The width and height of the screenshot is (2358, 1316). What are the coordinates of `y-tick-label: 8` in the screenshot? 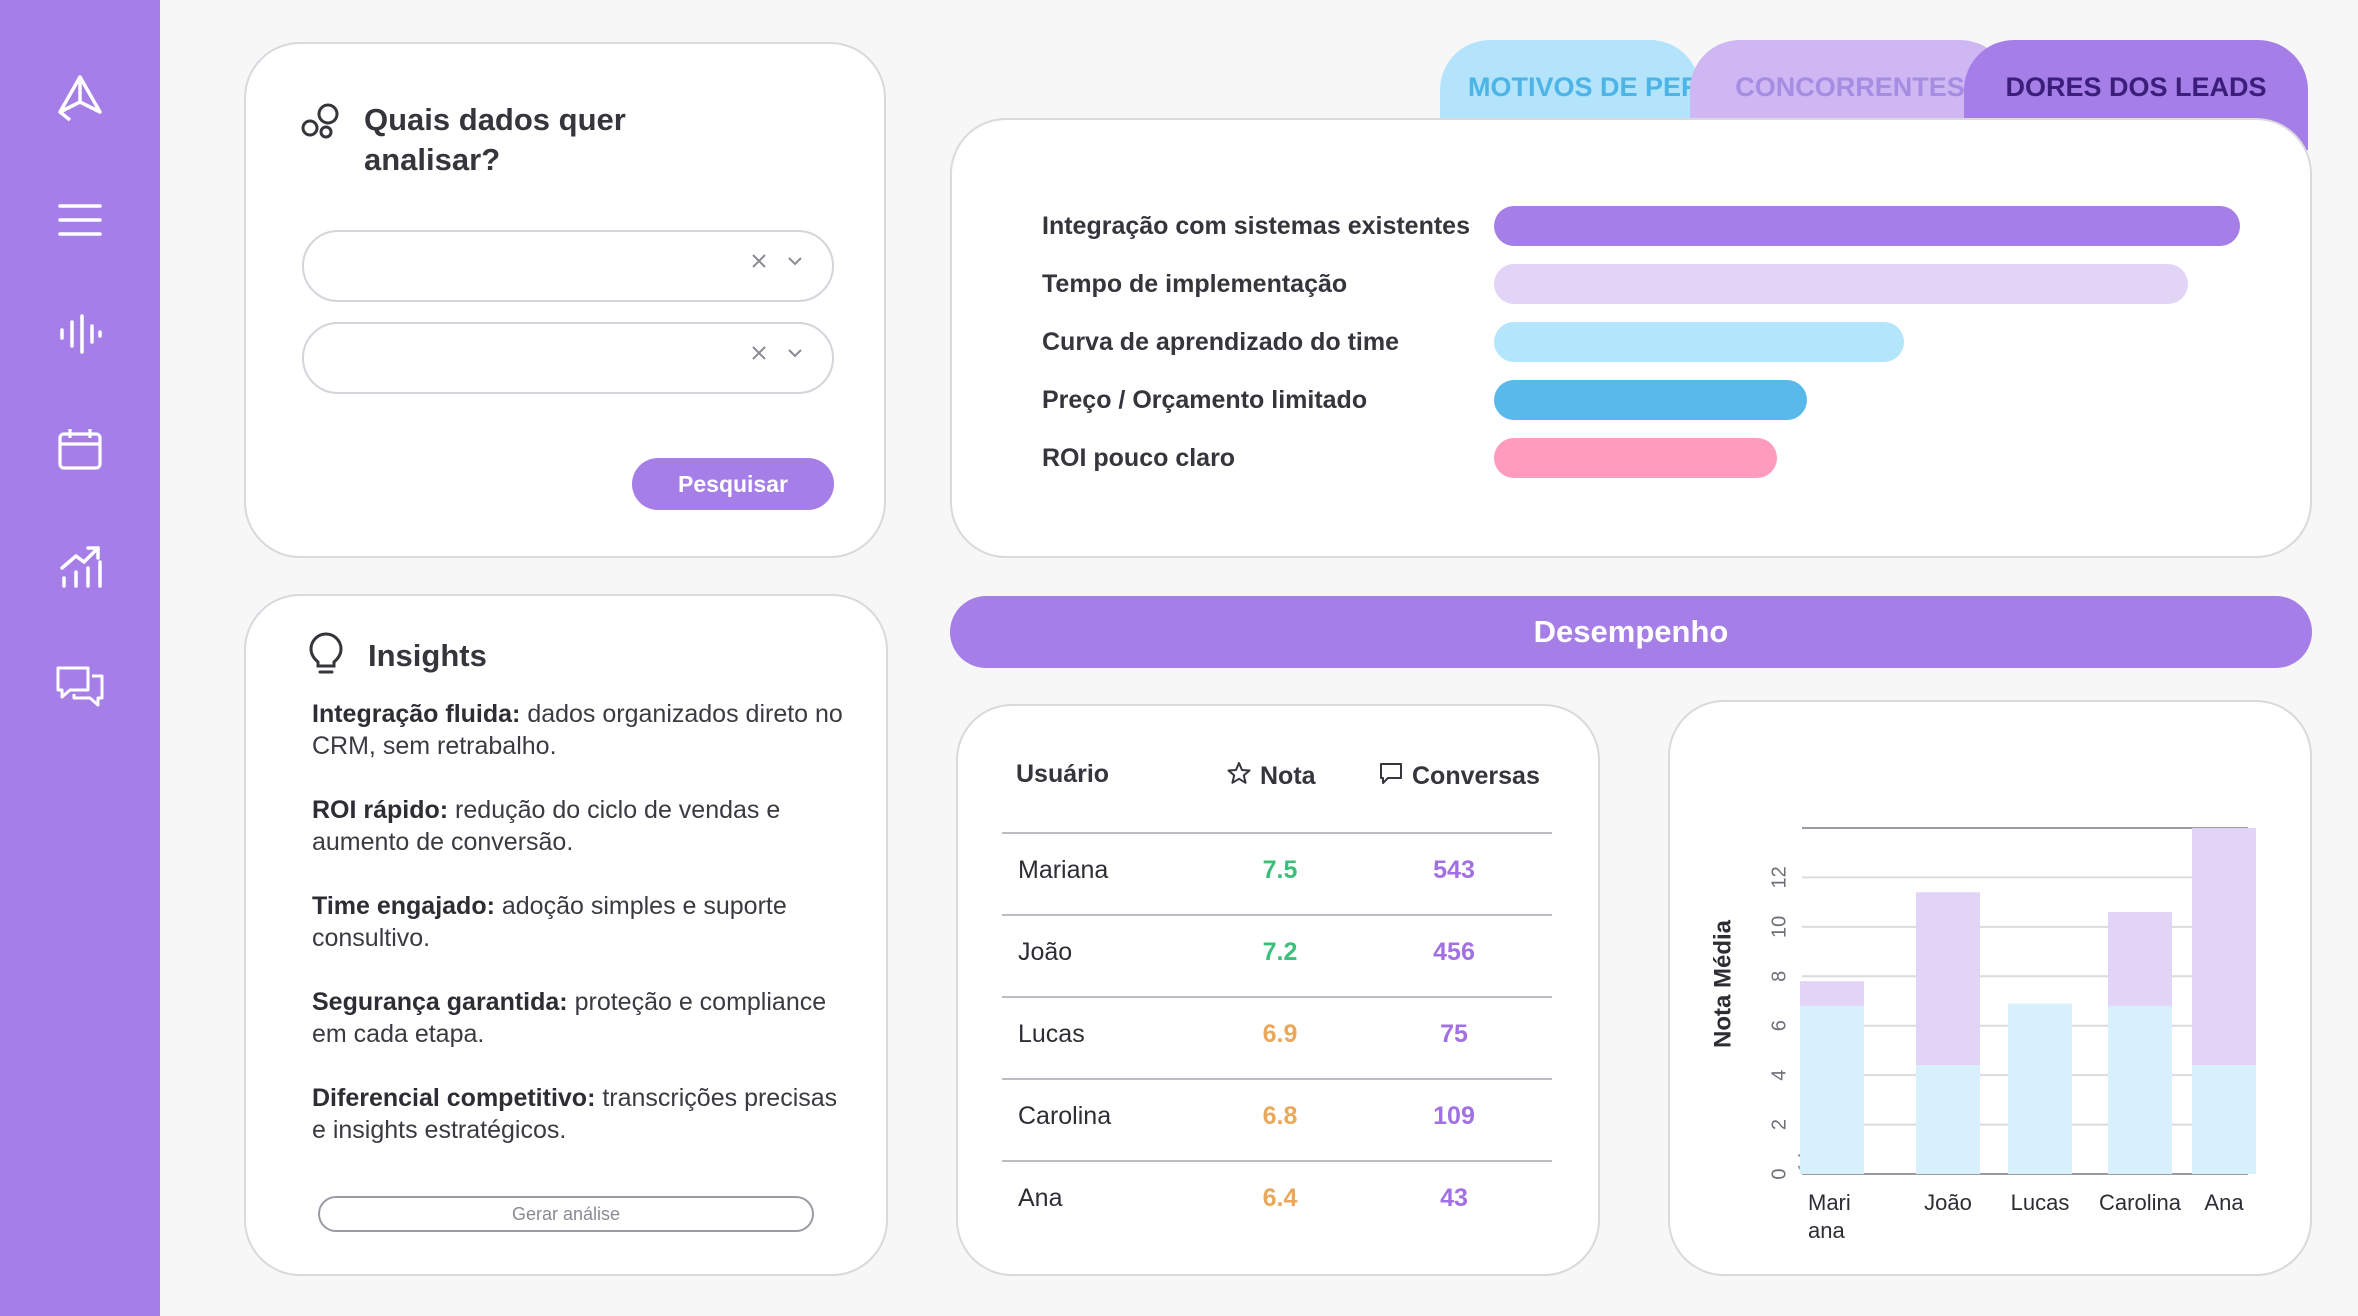 It's located at (1779, 976).